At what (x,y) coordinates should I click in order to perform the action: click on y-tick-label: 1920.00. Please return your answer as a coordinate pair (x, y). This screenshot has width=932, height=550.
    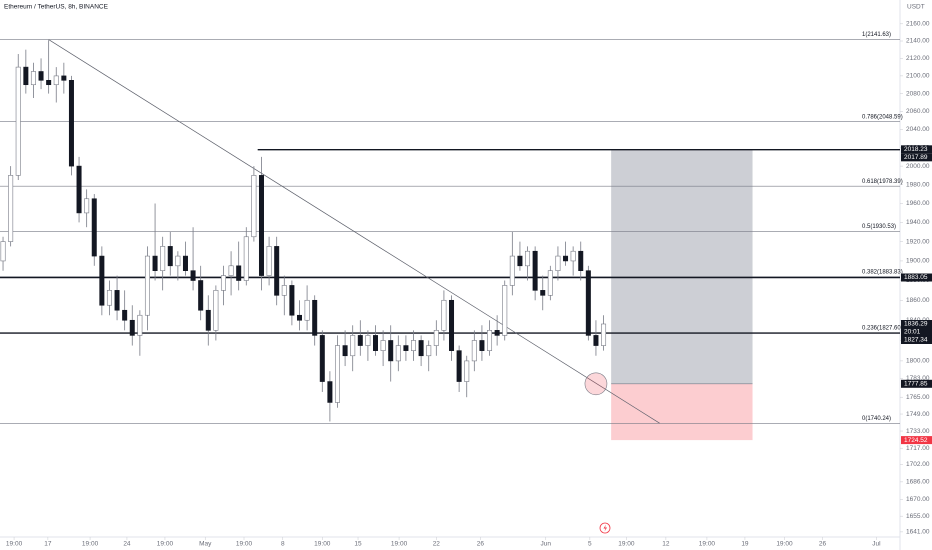
    Looking at the image, I should click on (918, 241).